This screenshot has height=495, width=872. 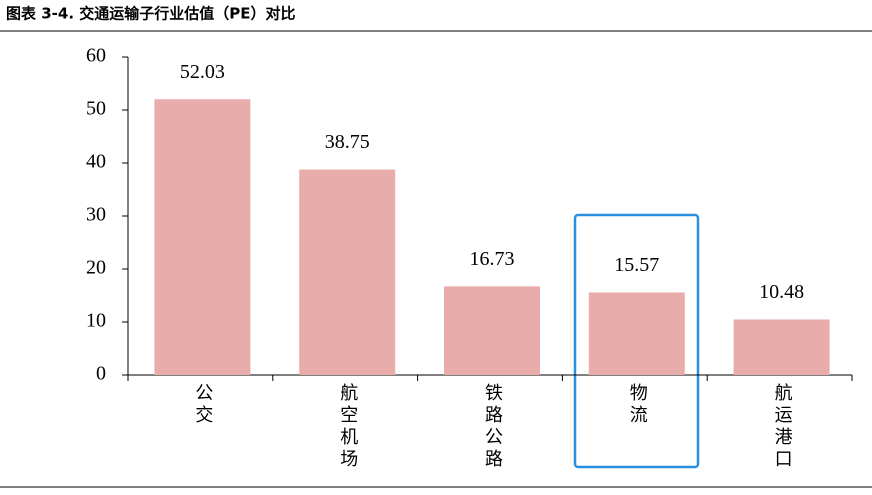 I want to click on highlight-box, so click(x=636, y=341).